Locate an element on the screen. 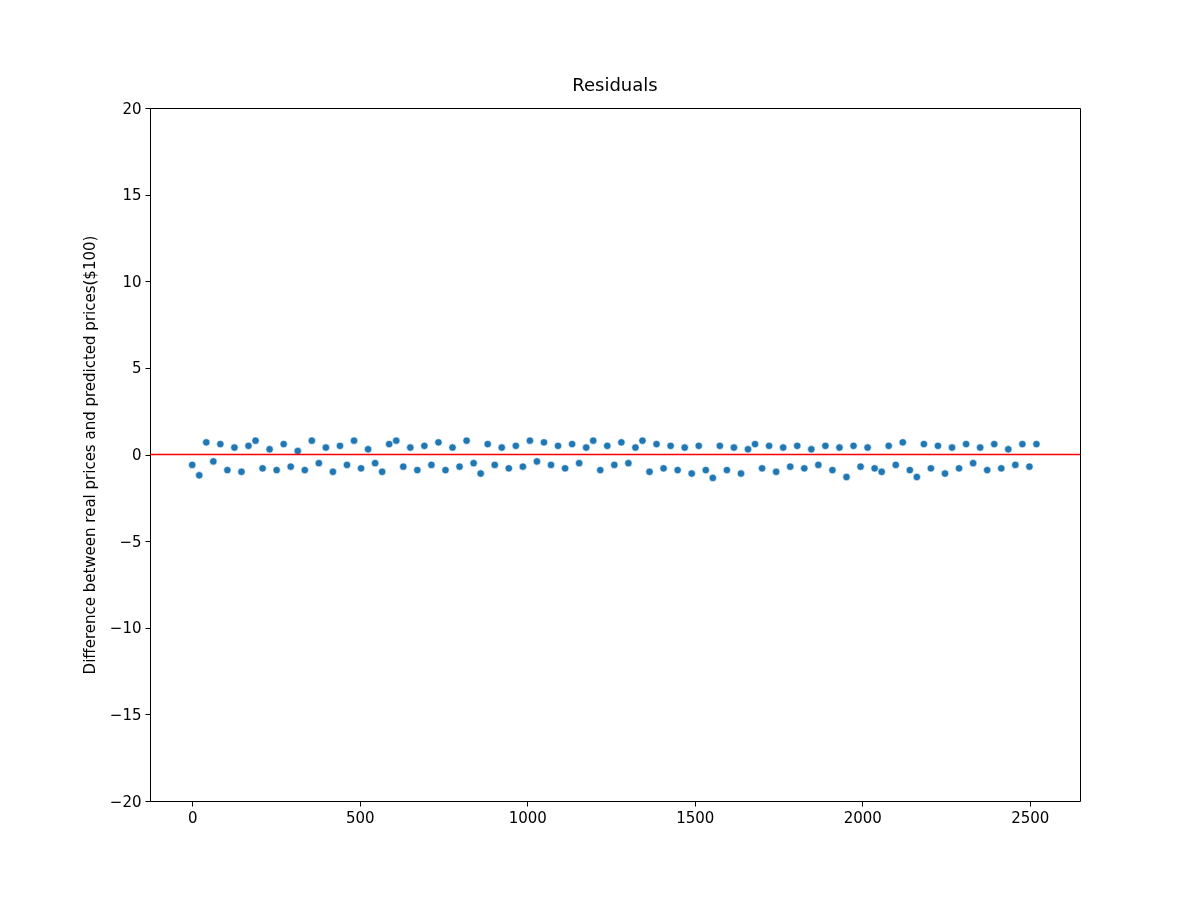 Image resolution: width=1200 pixels, height=900 pixels. y-tick-label: 0 is located at coordinates (136, 455).